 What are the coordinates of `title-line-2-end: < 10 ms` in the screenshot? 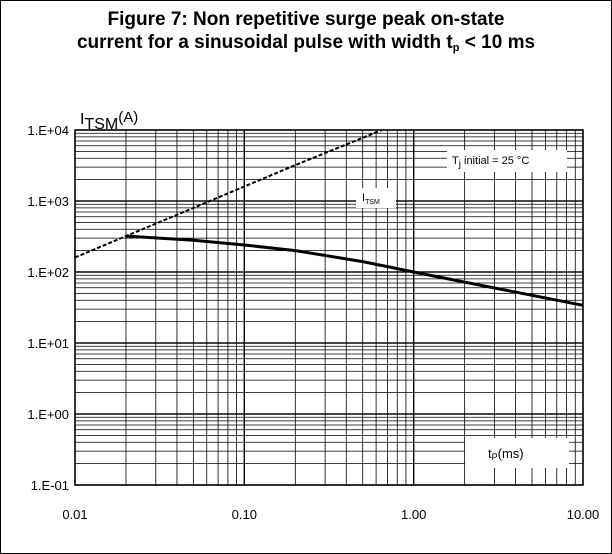 It's located at (497, 42).